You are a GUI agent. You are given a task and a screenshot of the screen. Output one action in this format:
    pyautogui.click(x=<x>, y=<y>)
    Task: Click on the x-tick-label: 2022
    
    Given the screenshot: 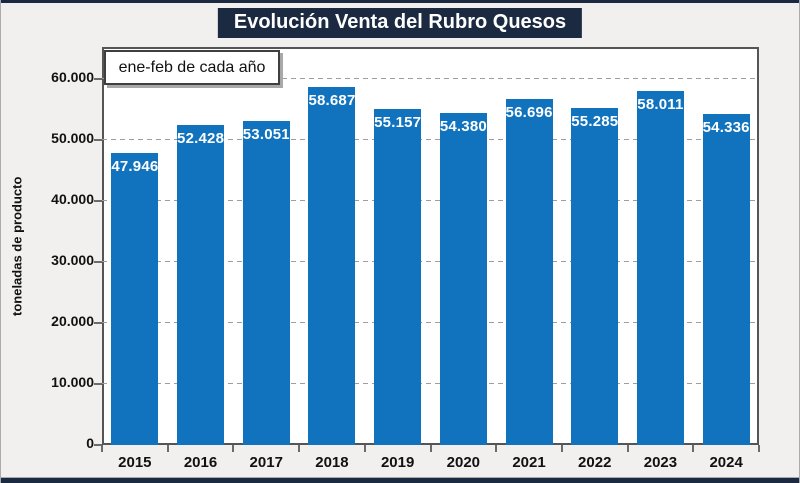 What is the action you would take?
    pyautogui.click(x=595, y=462)
    